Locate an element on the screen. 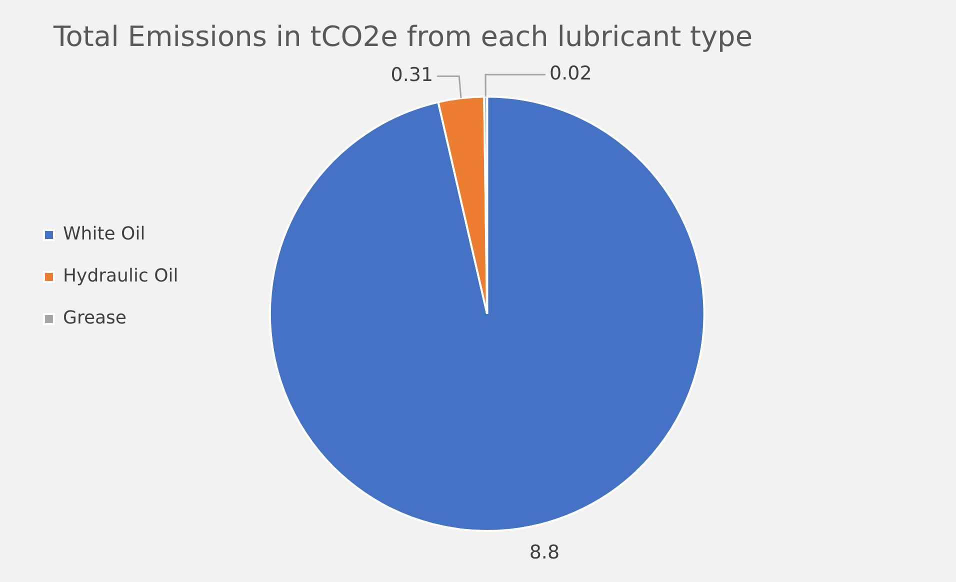 The width and height of the screenshot is (956, 582). data-label: 0.02 is located at coordinates (571, 73).